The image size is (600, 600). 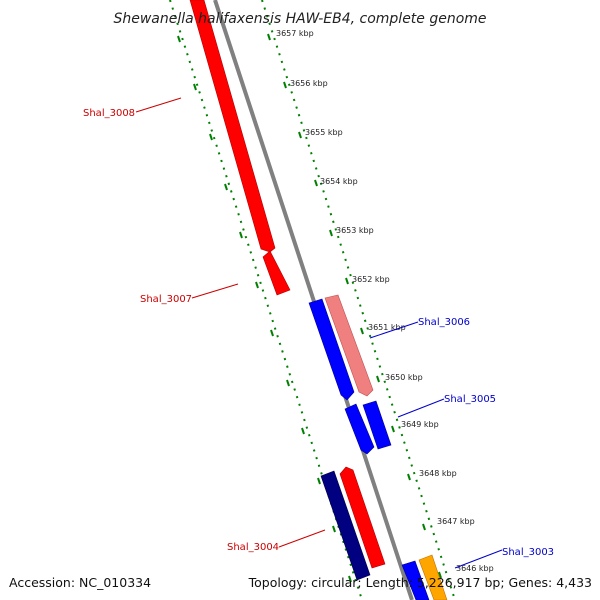 What do you see at coordinates (433, 577) in the screenshot?
I see `gene-orange` at bounding box center [433, 577].